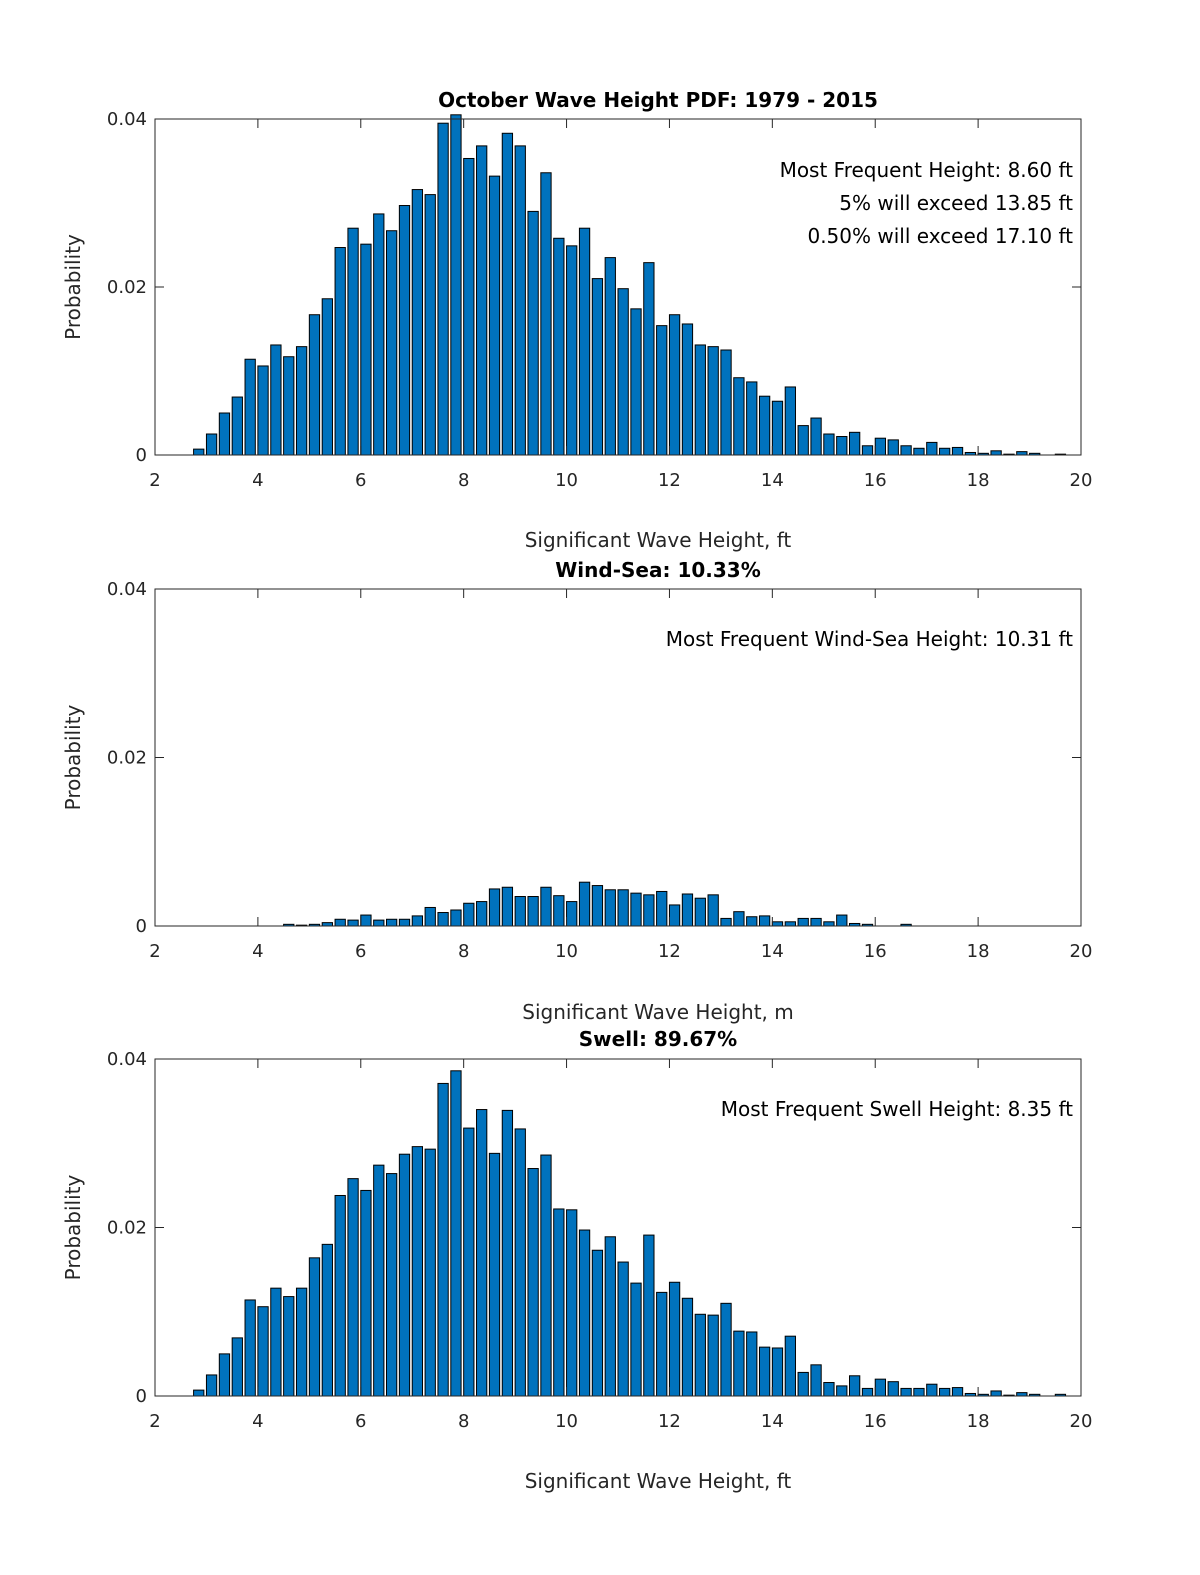 The height and width of the screenshot is (1575, 1200). Describe the element at coordinates (772, 951) in the screenshot. I see `x-tick-label: 14` at that location.